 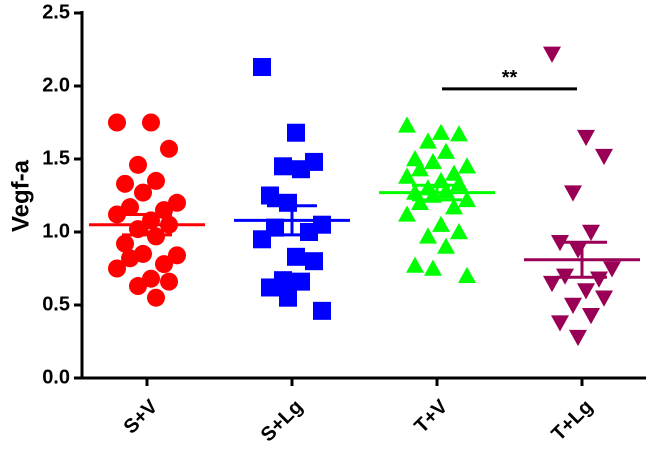 I want to click on y-tick-label: 1.0, so click(x=56, y=231).